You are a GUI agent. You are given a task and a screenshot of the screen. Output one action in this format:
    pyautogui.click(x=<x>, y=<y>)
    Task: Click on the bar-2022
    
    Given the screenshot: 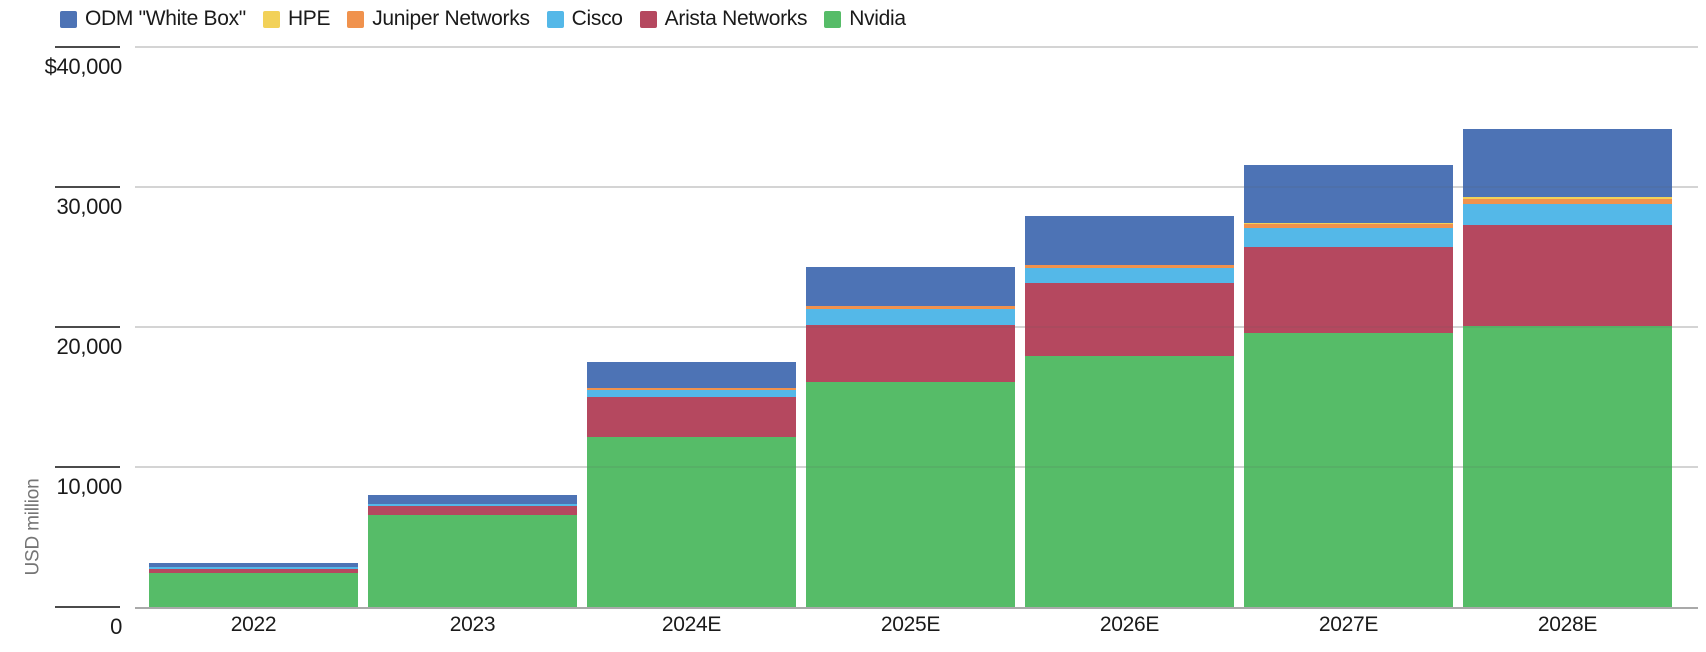 What is the action you would take?
    pyautogui.click(x=253, y=585)
    